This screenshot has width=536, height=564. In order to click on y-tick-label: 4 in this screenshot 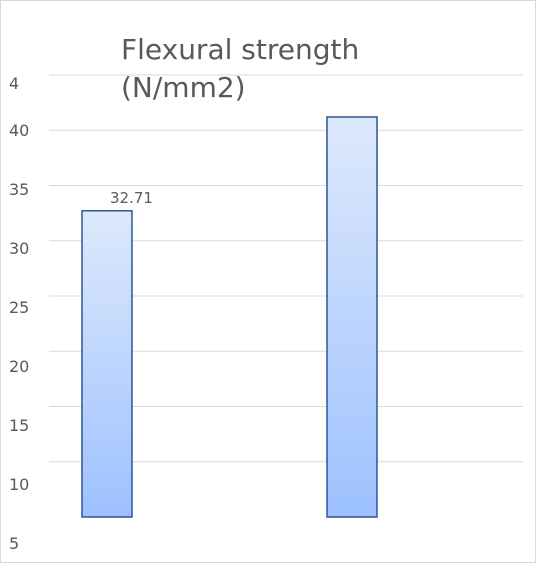, I will do `click(14, 83)`.